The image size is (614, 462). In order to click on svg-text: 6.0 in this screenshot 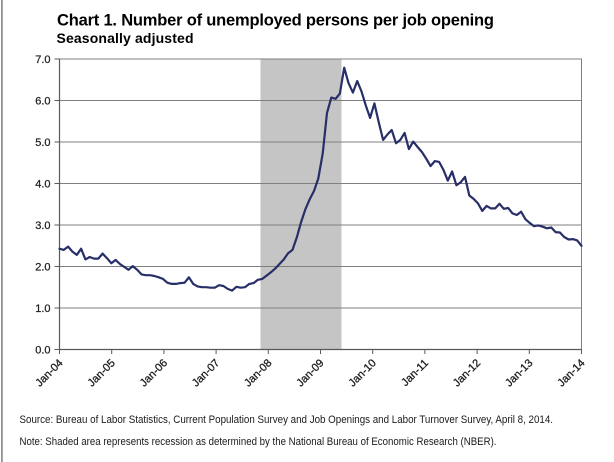, I will do `click(42, 101)`.